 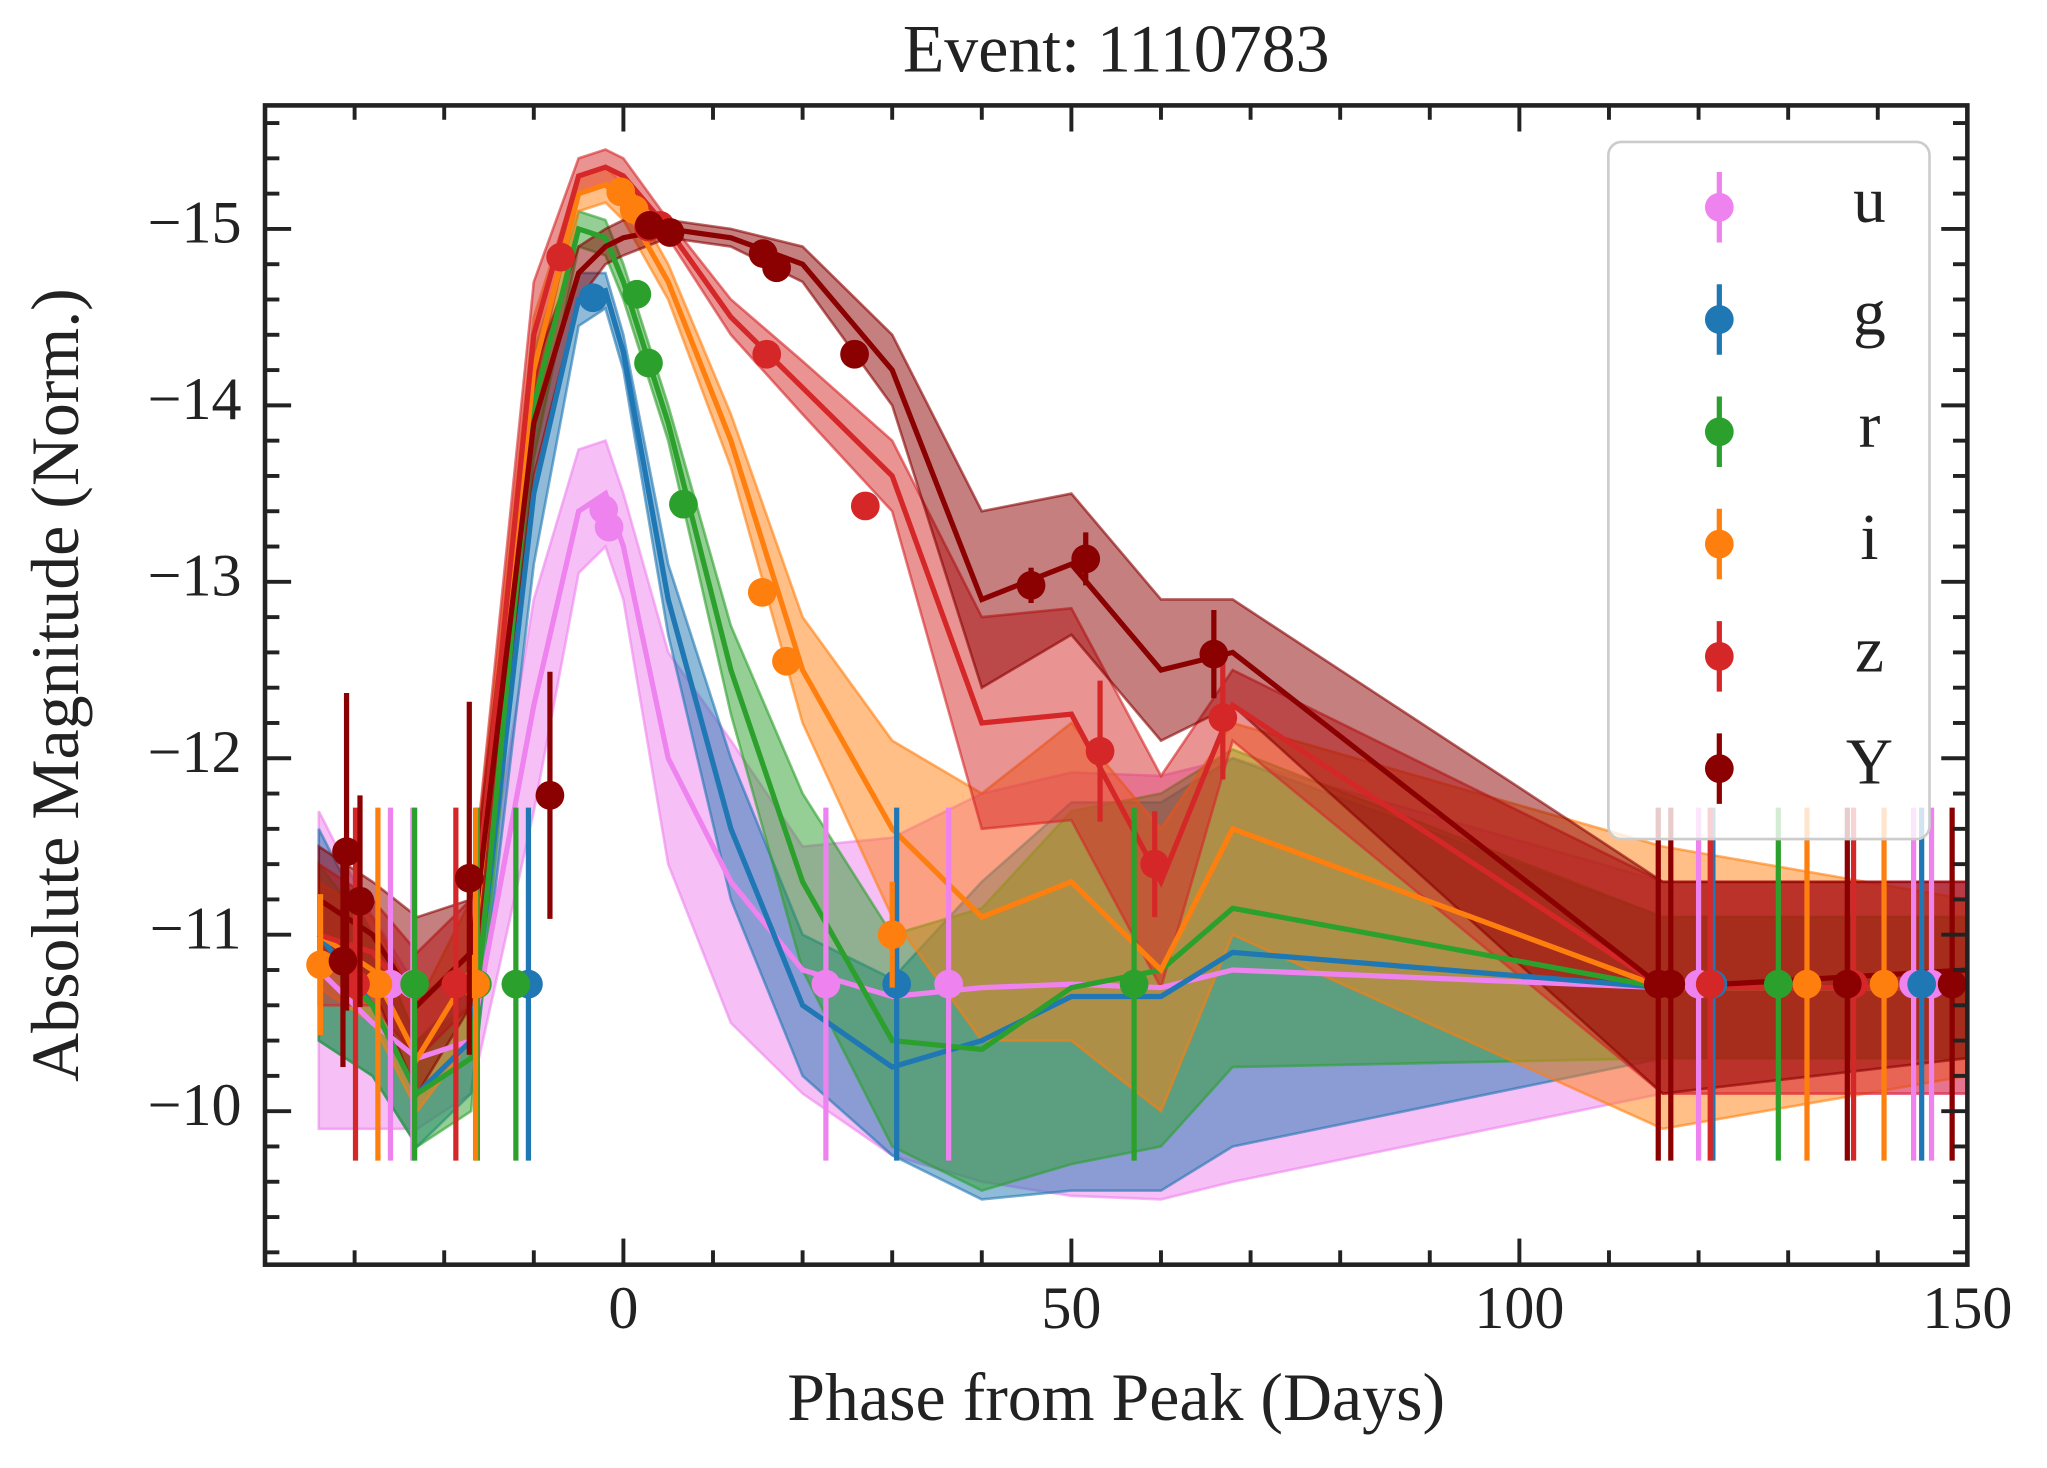 I want to click on y-tick-label: −13, so click(x=195, y=575).